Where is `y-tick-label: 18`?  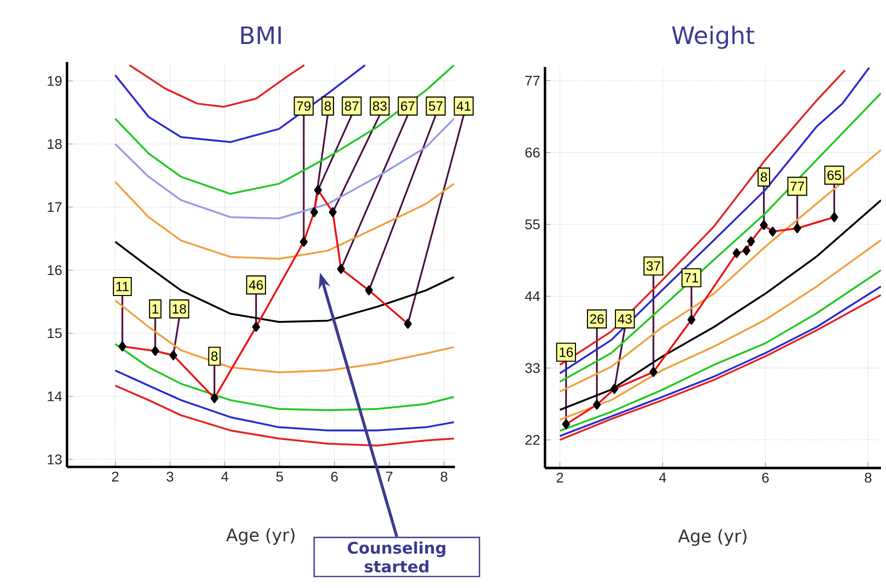 y-tick-label: 18 is located at coordinates (55, 144).